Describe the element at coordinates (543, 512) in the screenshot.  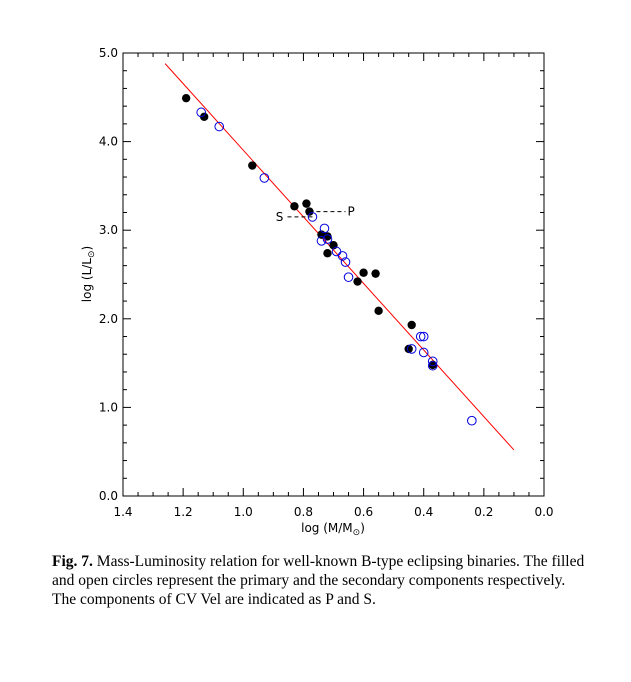
I see `x-tick-label: 0.0` at that location.